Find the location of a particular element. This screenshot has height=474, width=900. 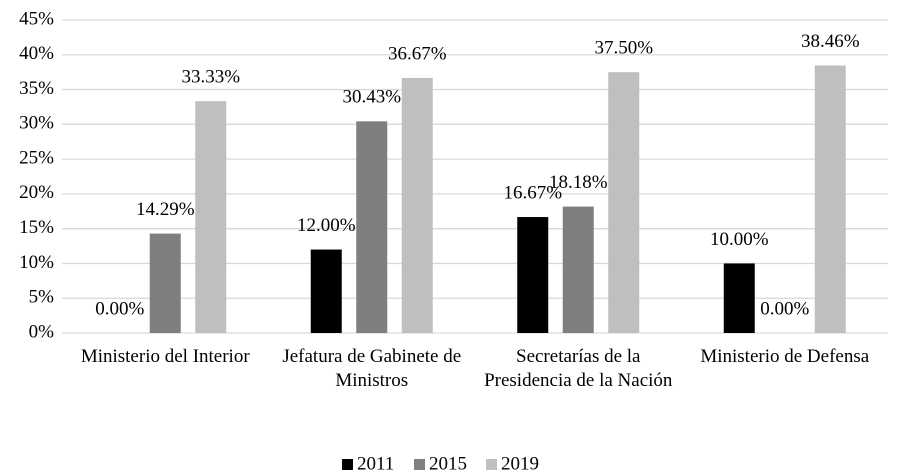

y-tick-label: 15% is located at coordinates (36, 227).